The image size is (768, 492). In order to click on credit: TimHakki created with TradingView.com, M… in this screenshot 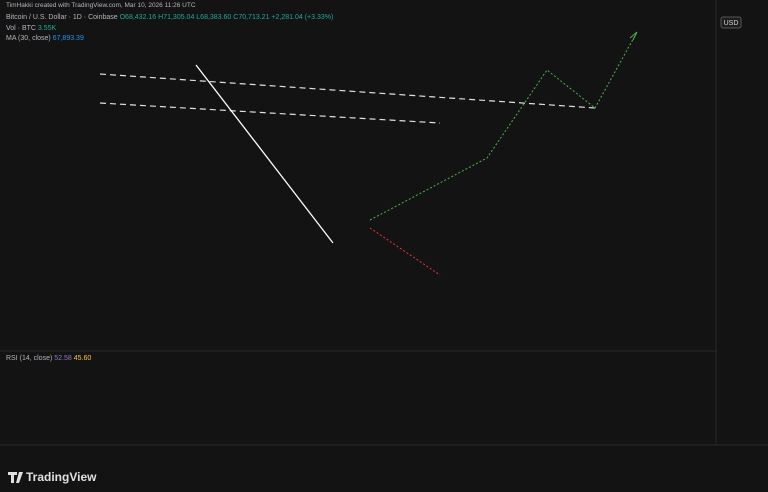, I will do `click(101, 5)`.